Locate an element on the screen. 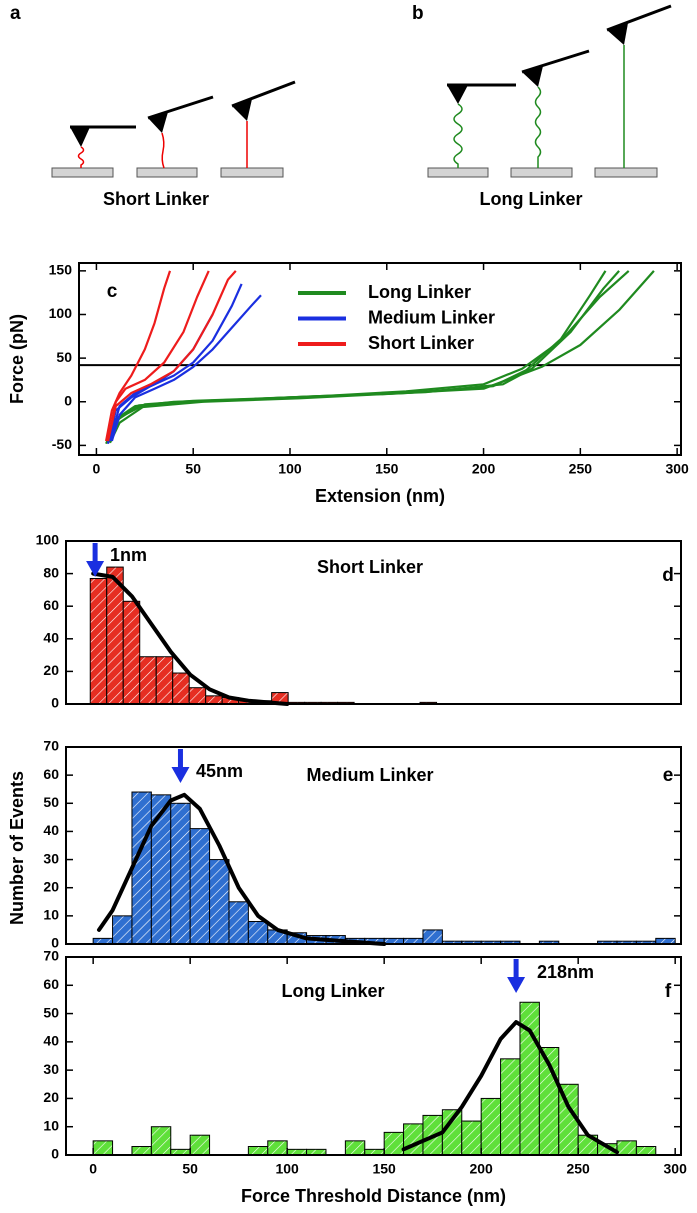 The image size is (697, 1213). caption: Long Linker is located at coordinates (531, 199).